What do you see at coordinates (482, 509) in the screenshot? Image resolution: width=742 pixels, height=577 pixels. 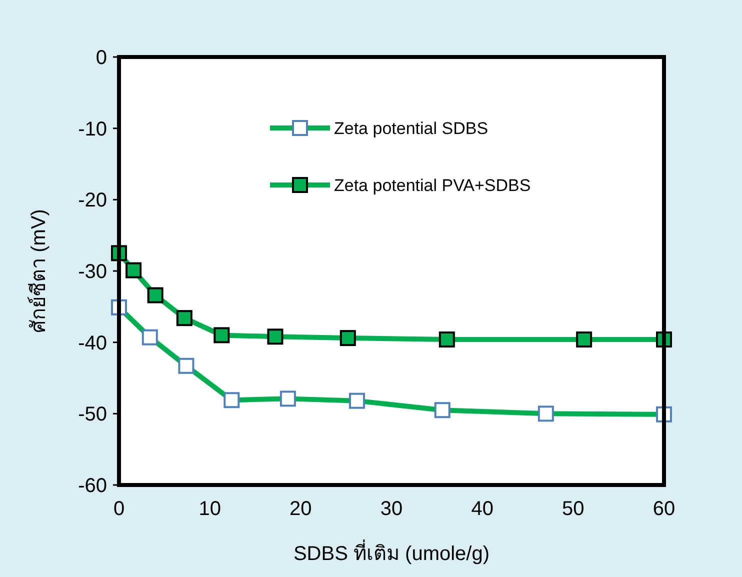 I see `x-tick-label: 40` at bounding box center [482, 509].